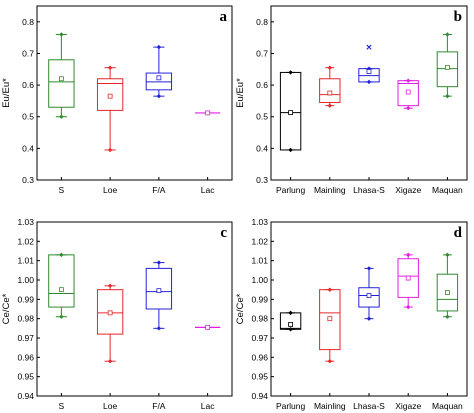  What do you see at coordinates (408, 94) in the screenshot?
I see `box-xigaze` at bounding box center [408, 94].